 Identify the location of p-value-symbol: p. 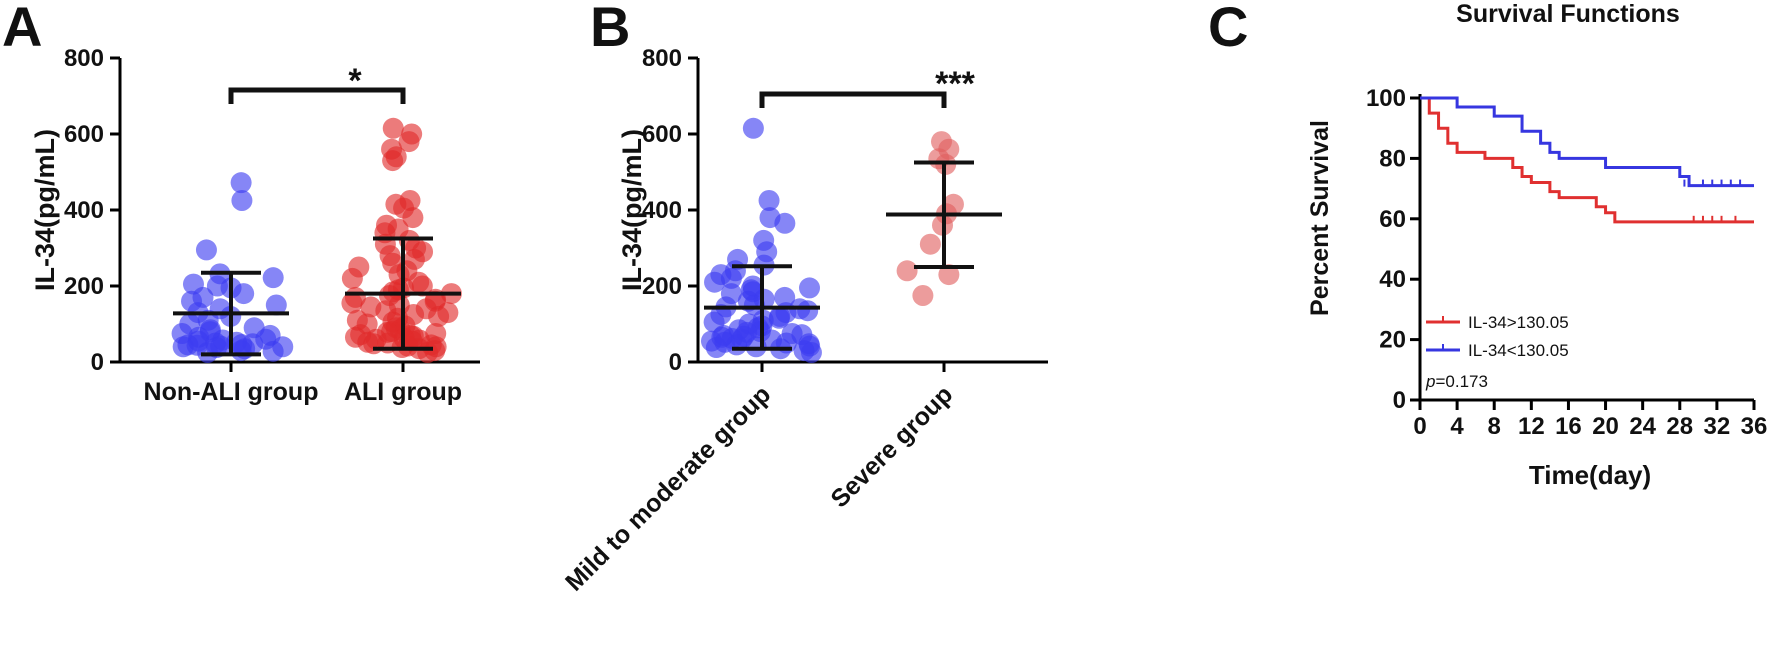
(1430, 381).